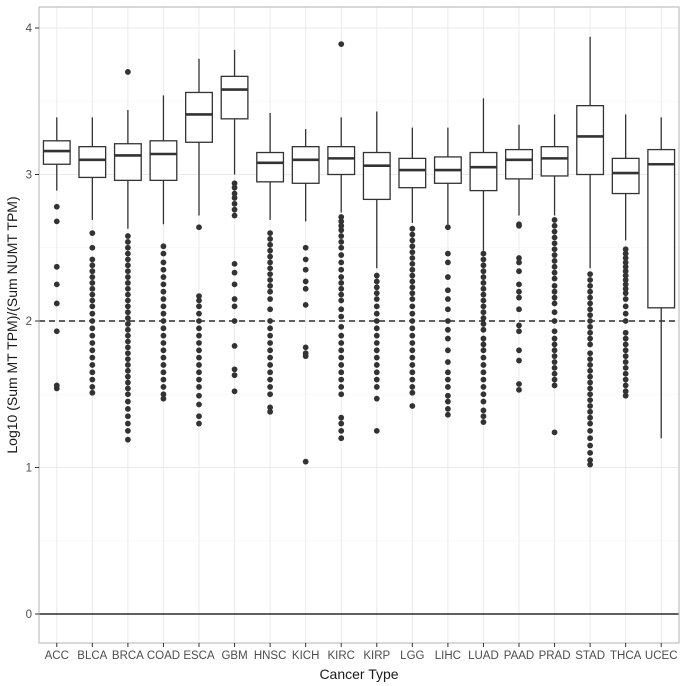  What do you see at coordinates (29, 615) in the screenshot?
I see `y-tick-label: 0` at bounding box center [29, 615].